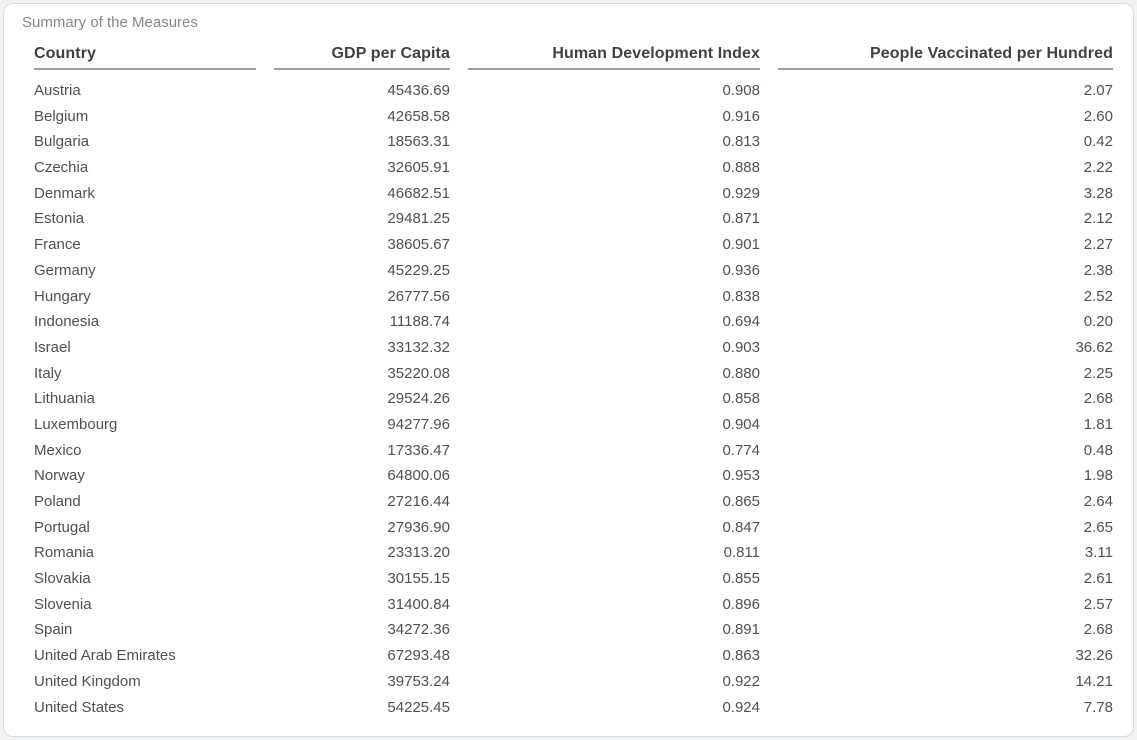 The height and width of the screenshot is (740, 1137). Describe the element at coordinates (418, 579) in the screenshot. I see `cell-gdp-per-capita: 30155.15` at that location.